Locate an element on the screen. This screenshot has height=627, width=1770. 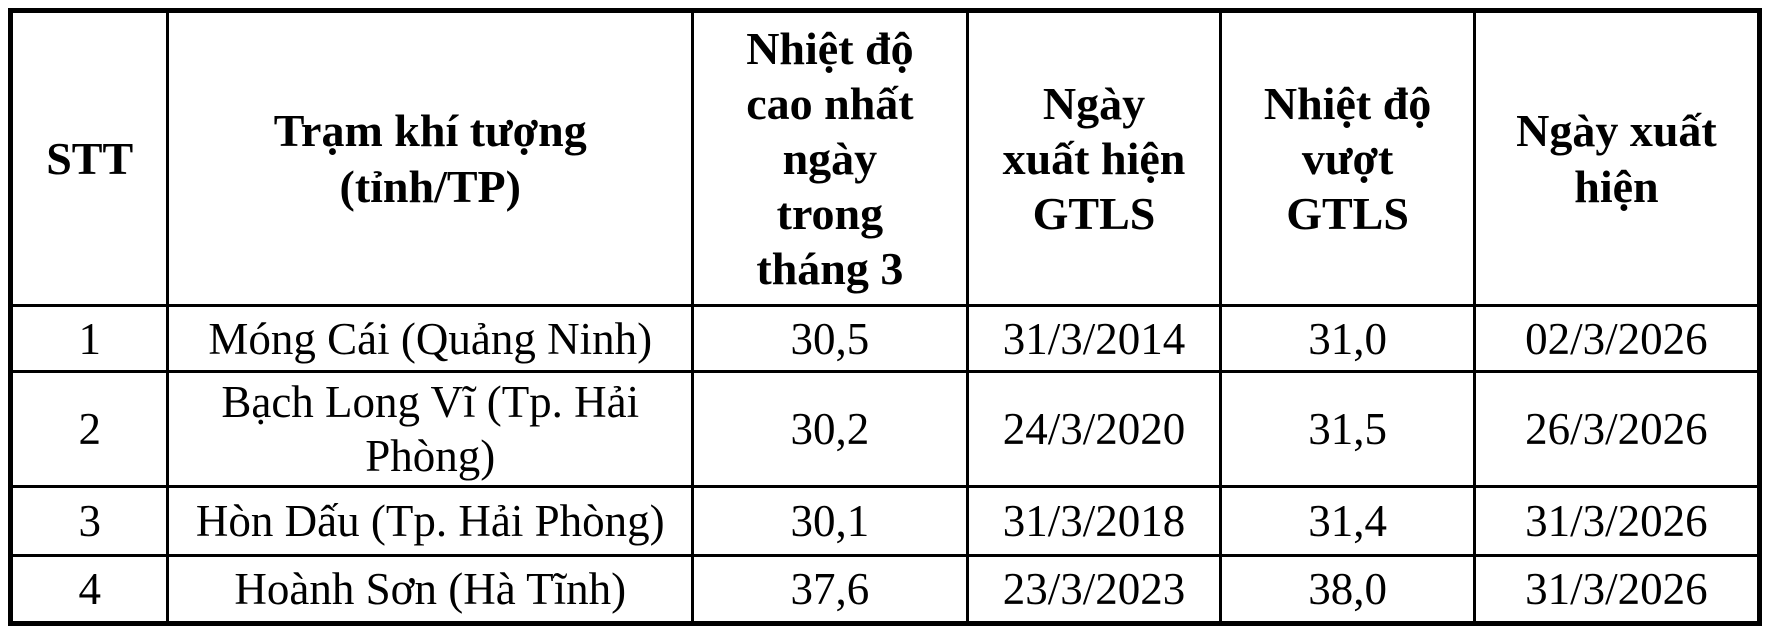
cell-occurrence-date: 02/3/2026 is located at coordinates (1617, 338).